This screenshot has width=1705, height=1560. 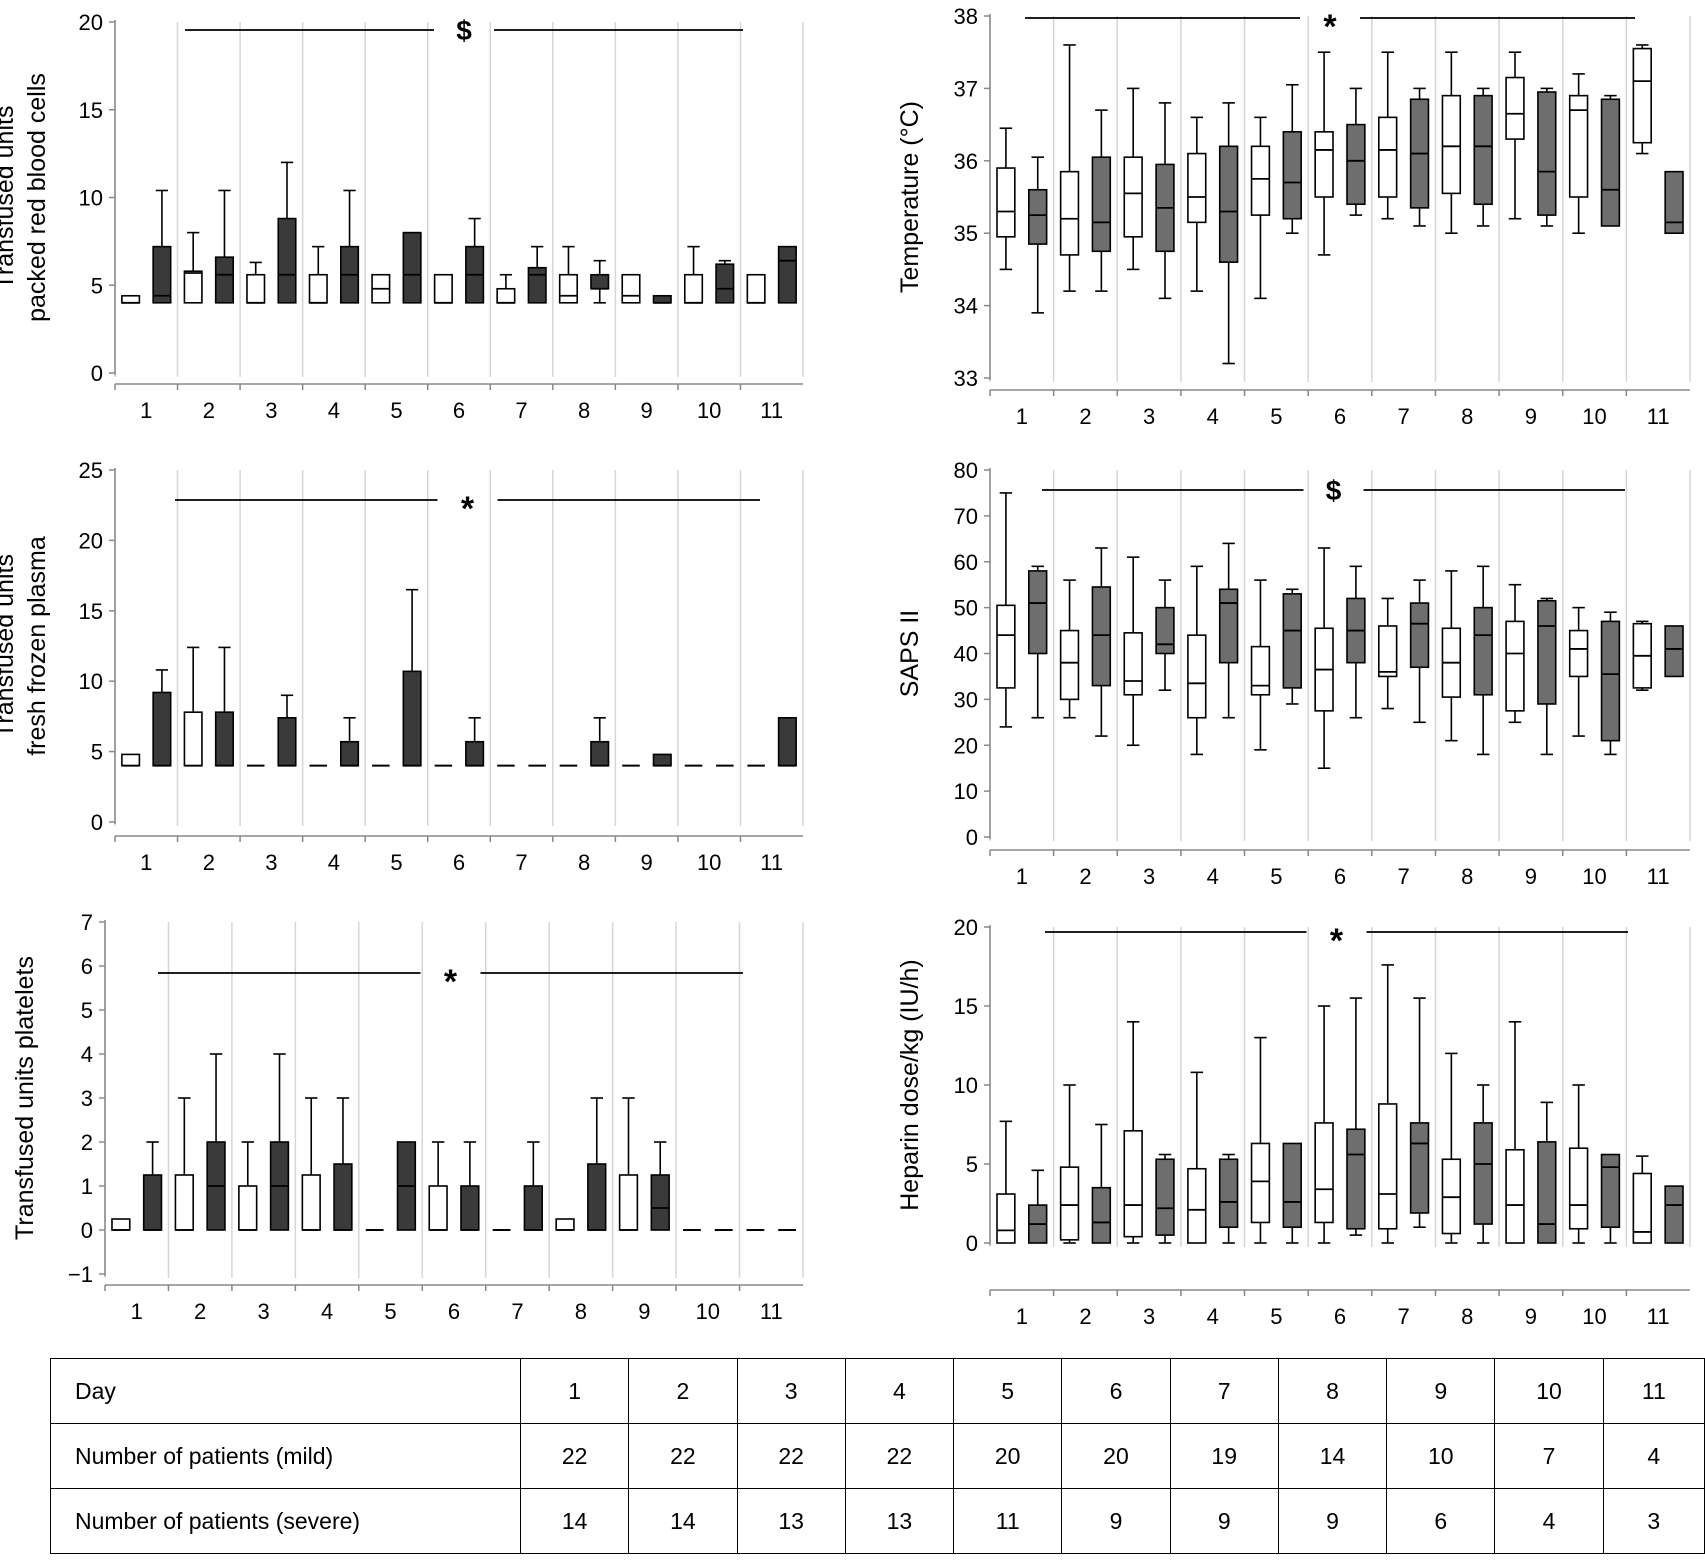 What do you see at coordinates (9, 198) in the screenshot?
I see `y-axis-label: Transfused units` at bounding box center [9, 198].